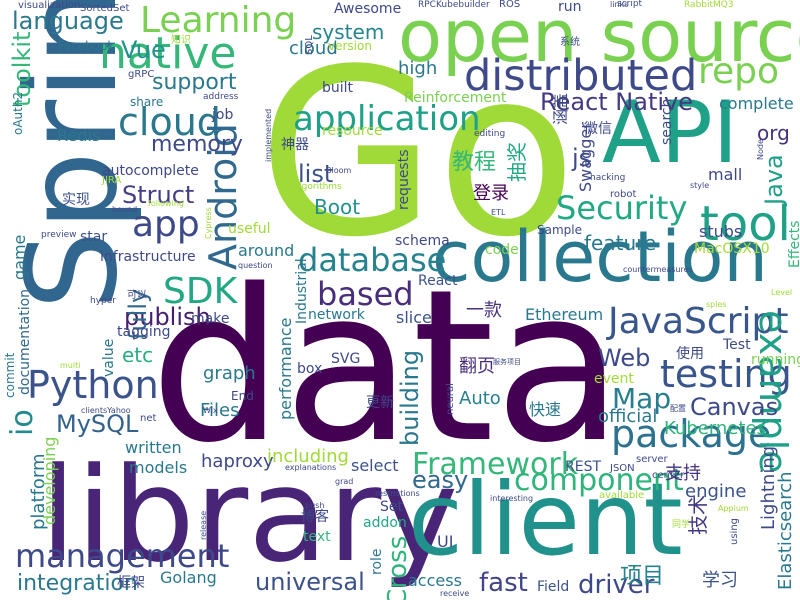 This screenshot has height=600, width=800. What do you see at coordinates (166, 203) in the screenshot?
I see `word-following-168: following` at bounding box center [166, 203].